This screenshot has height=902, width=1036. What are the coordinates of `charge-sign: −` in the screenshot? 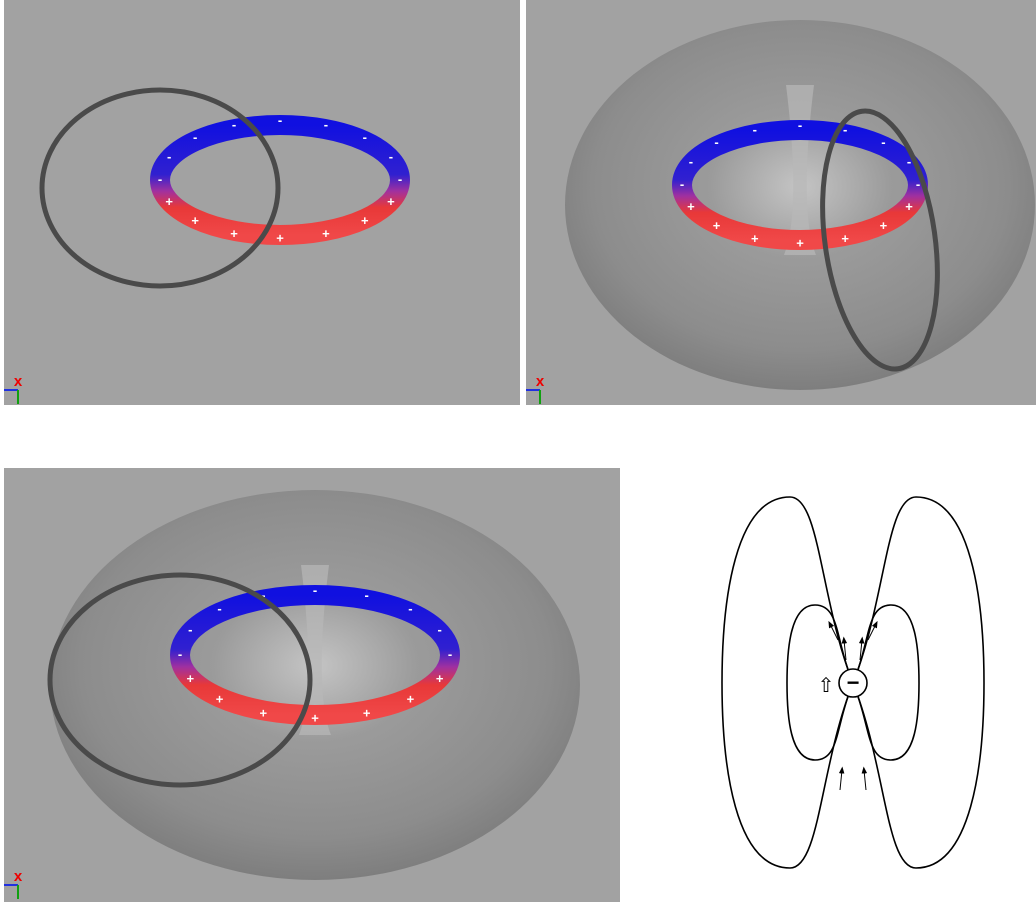 It's located at (853, 682).